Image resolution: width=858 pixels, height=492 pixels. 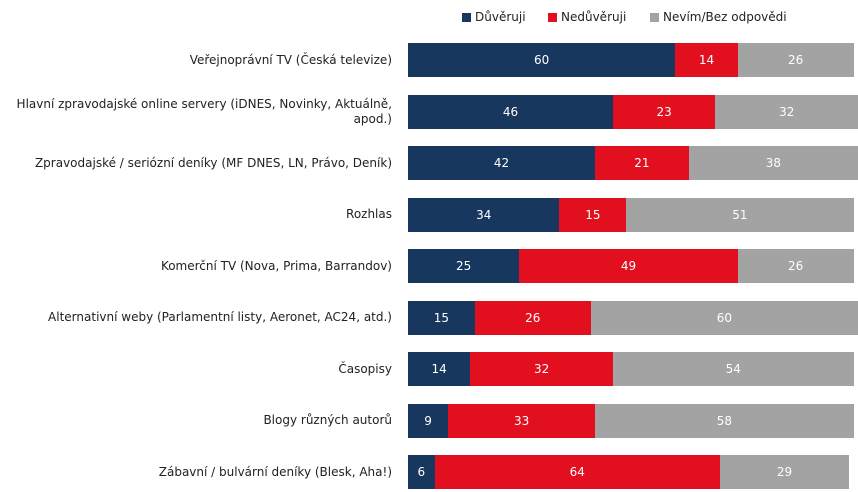 What do you see at coordinates (577, 472) in the screenshot?
I see `bar-segment: 64` at bounding box center [577, 472].